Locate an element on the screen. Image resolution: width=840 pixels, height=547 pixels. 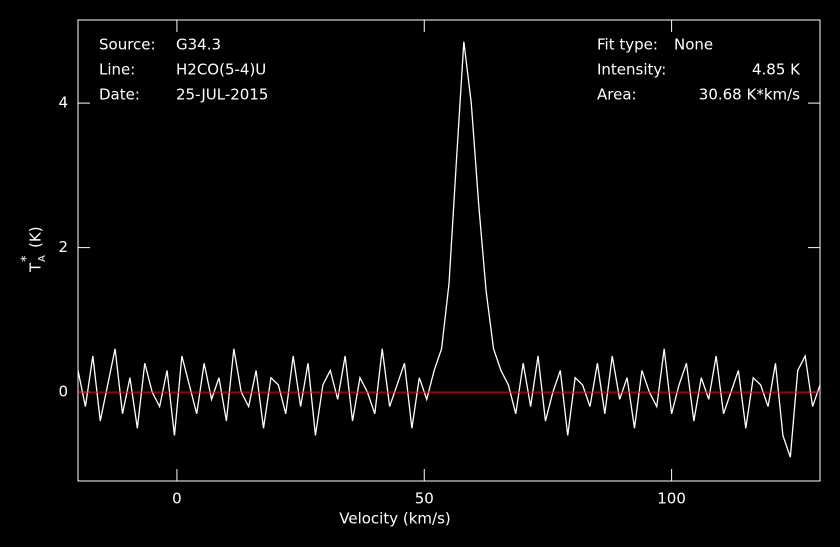
annotation-value: 4.85 K is located at coordinates (776, 70).